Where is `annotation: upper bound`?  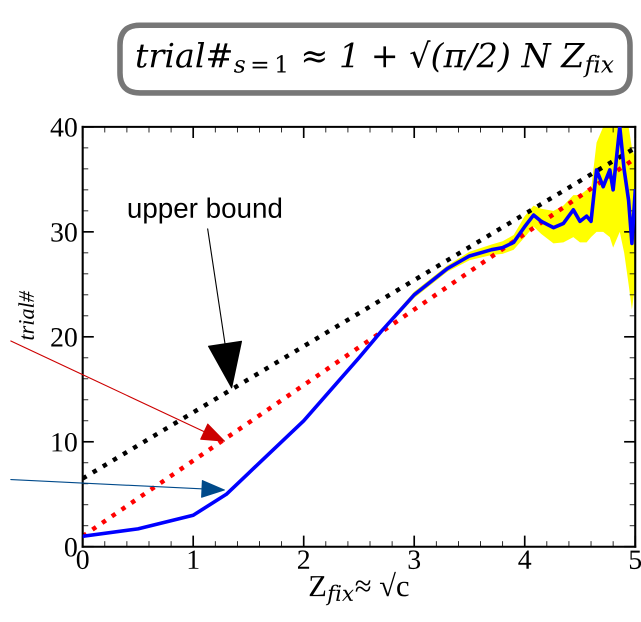
annotation: upper bound is located at coordinates (205, 211).